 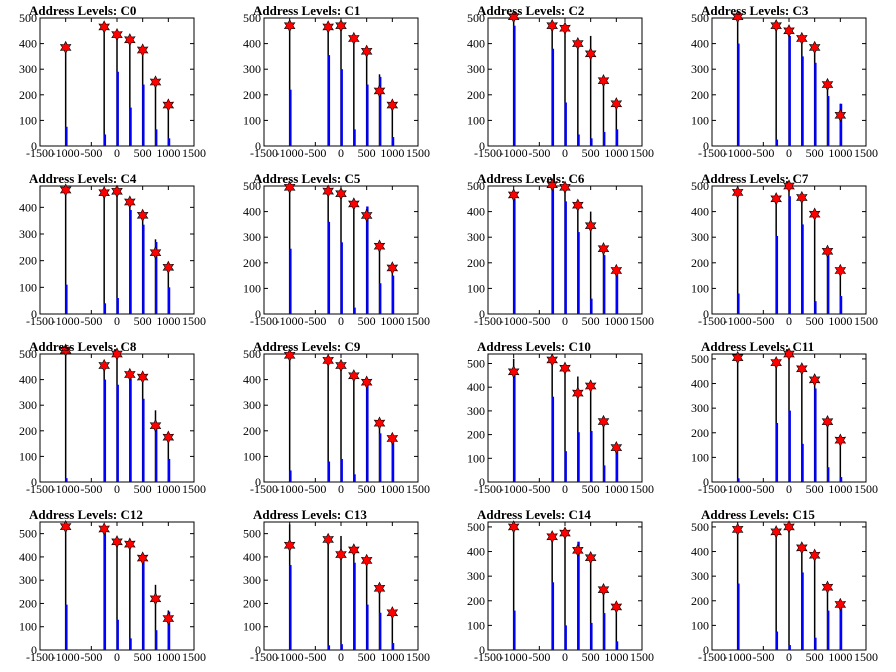 What do you see at coordinates (86, 514) in the screenshot?
I see `chart-title: Address Levels: C12` at bounding box center [86, 514].